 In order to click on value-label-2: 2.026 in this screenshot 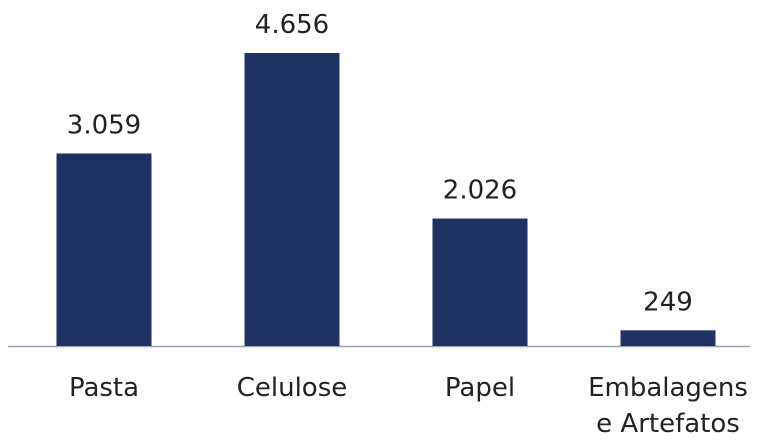, I will do `click(480, 191)`.